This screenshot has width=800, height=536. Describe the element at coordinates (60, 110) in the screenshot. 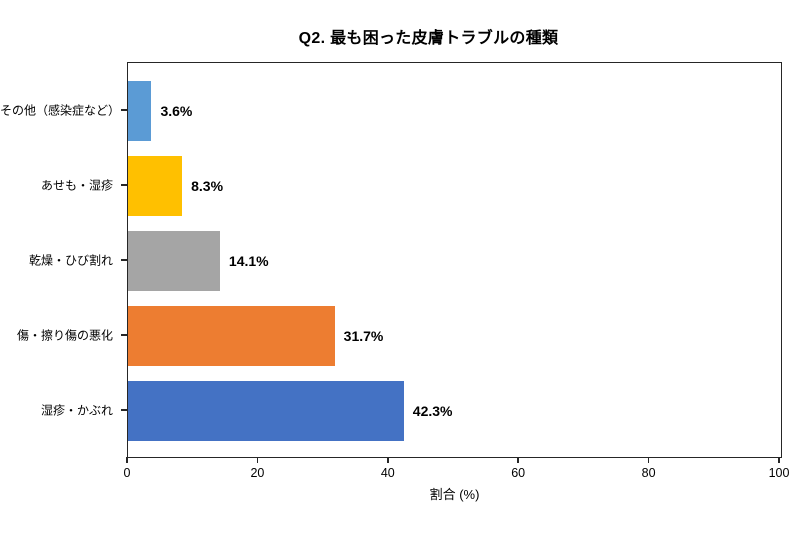

I see `y-axis-category-label: その他（感染症など）` at that location.